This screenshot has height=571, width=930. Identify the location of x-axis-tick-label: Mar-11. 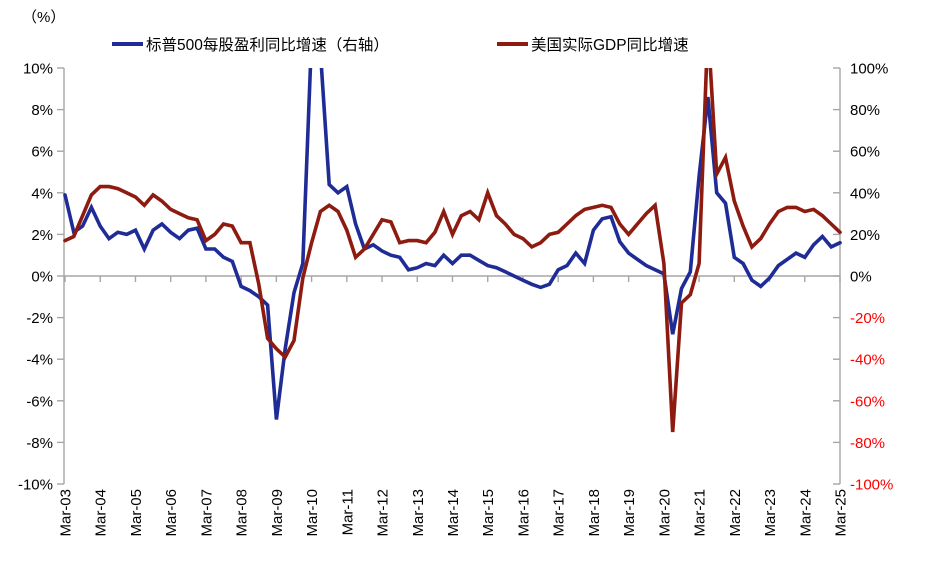
(347, 512).